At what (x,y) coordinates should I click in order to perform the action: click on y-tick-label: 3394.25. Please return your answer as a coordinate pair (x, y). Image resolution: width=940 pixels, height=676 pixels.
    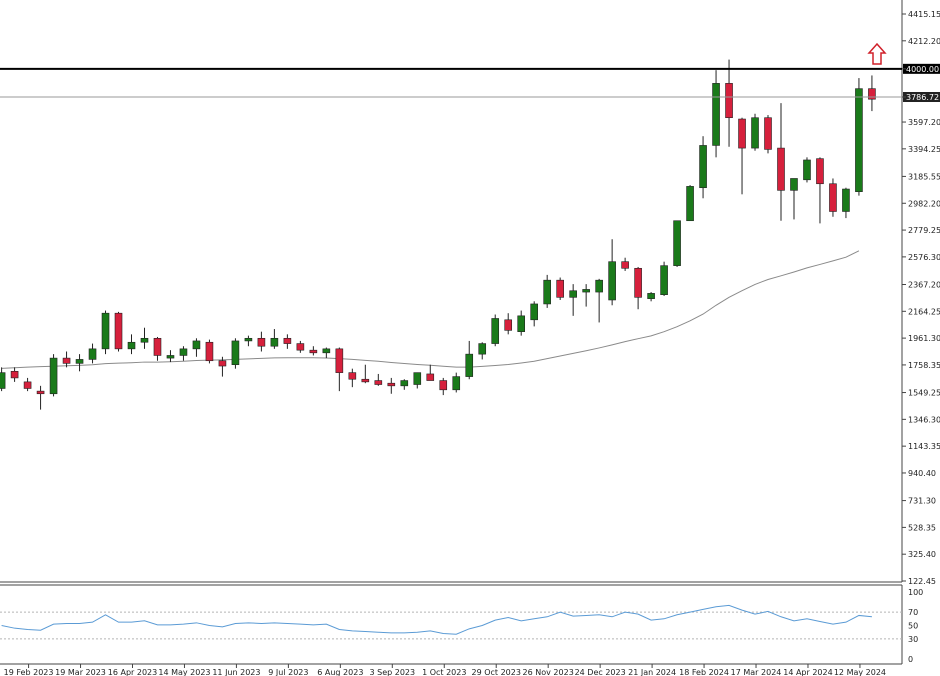
    Looking at the image, I should click on (924, 149).